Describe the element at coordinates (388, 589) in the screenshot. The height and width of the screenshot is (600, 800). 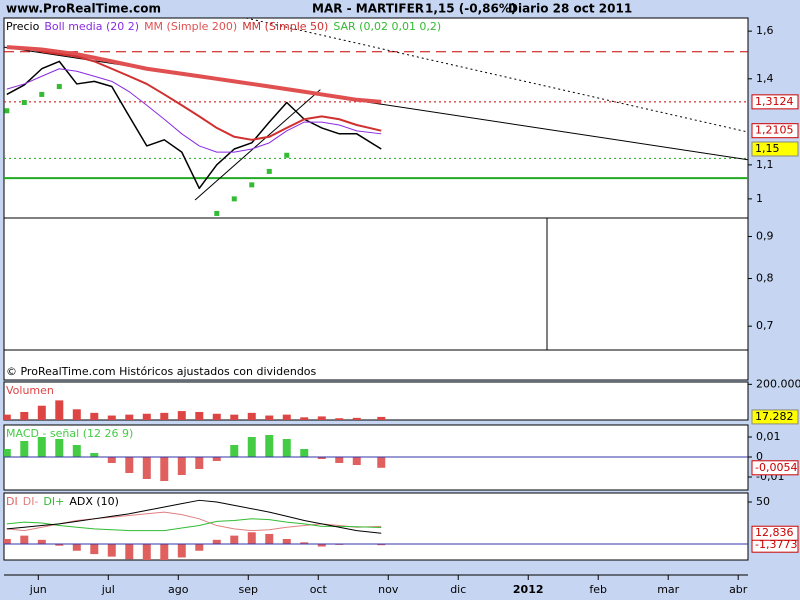
I see `x-tick-label: nov` at that location.